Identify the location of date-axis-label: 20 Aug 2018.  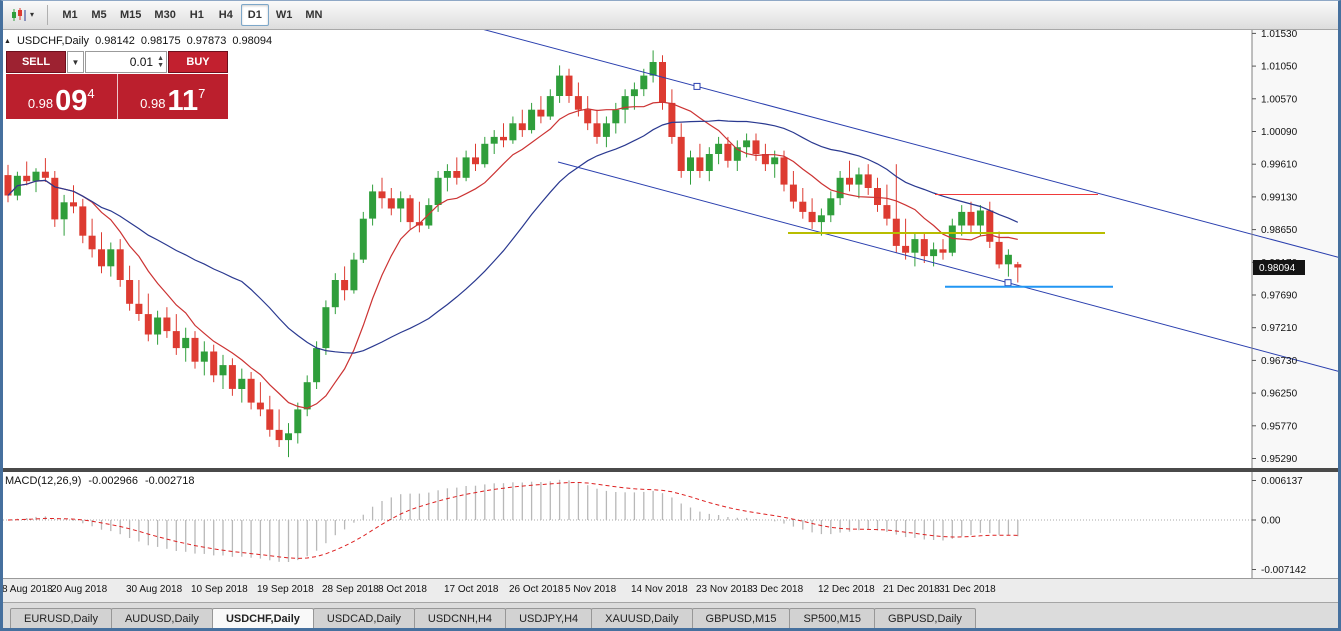
(79, 589).